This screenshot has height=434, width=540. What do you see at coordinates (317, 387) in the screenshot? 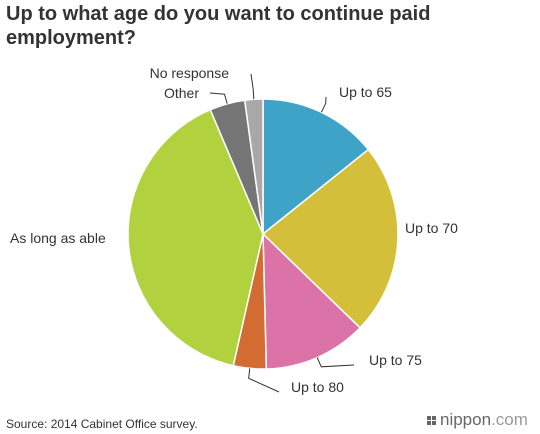
I see `slice-label-up-to-80: Up to 80` at bounding box center [317, 387].